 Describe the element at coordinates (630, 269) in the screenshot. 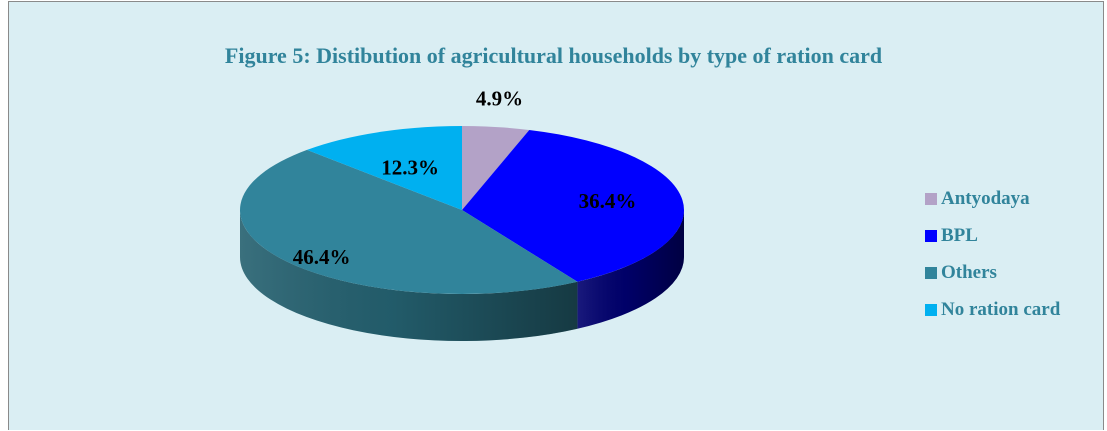

I see `pie-side-shade-bpl` at that location.